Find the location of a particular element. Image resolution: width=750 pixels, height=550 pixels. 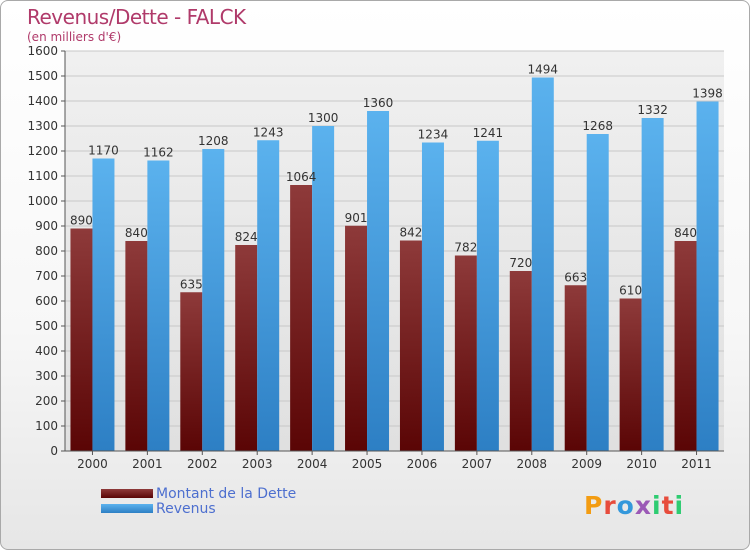

data-label: 890 is located at coordinates (81, 221).